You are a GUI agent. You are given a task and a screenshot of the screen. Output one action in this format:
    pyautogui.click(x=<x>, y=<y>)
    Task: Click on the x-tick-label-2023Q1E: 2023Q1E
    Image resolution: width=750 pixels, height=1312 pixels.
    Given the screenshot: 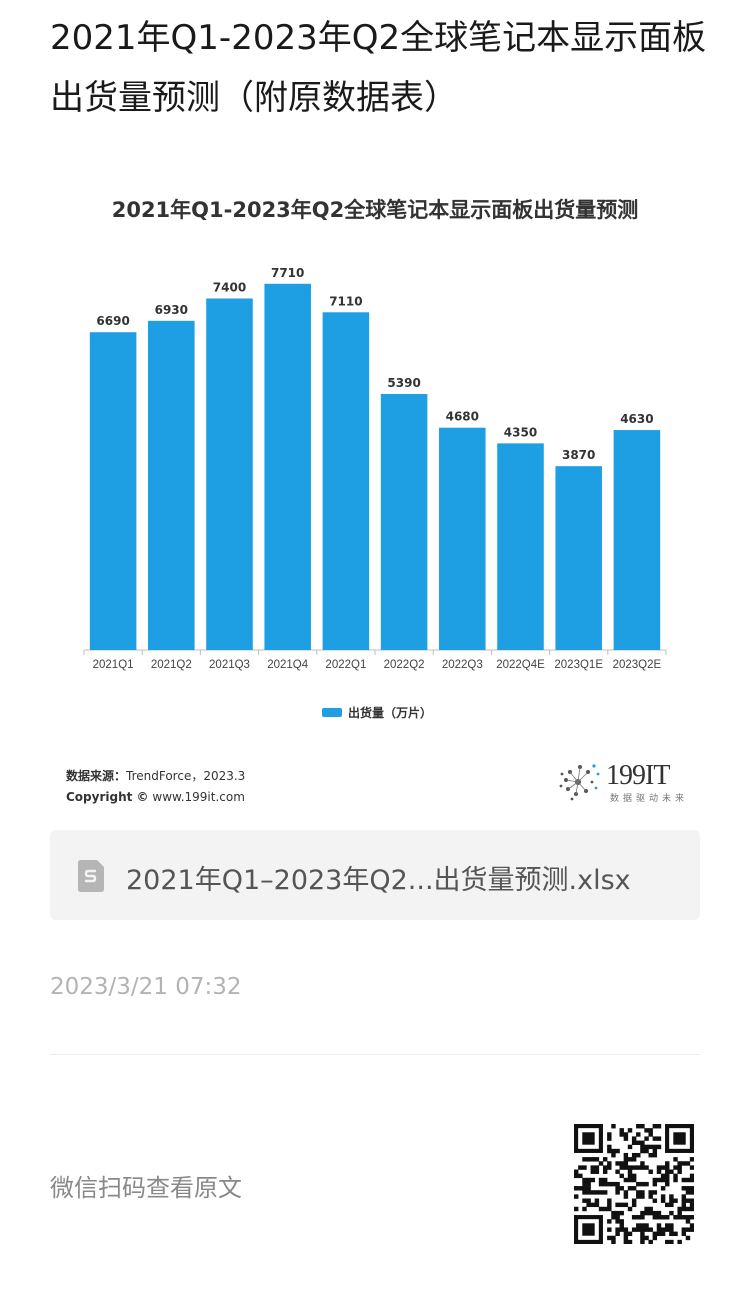 What is the action you would take?
    pyautogui.click(x=578, y=665)
    